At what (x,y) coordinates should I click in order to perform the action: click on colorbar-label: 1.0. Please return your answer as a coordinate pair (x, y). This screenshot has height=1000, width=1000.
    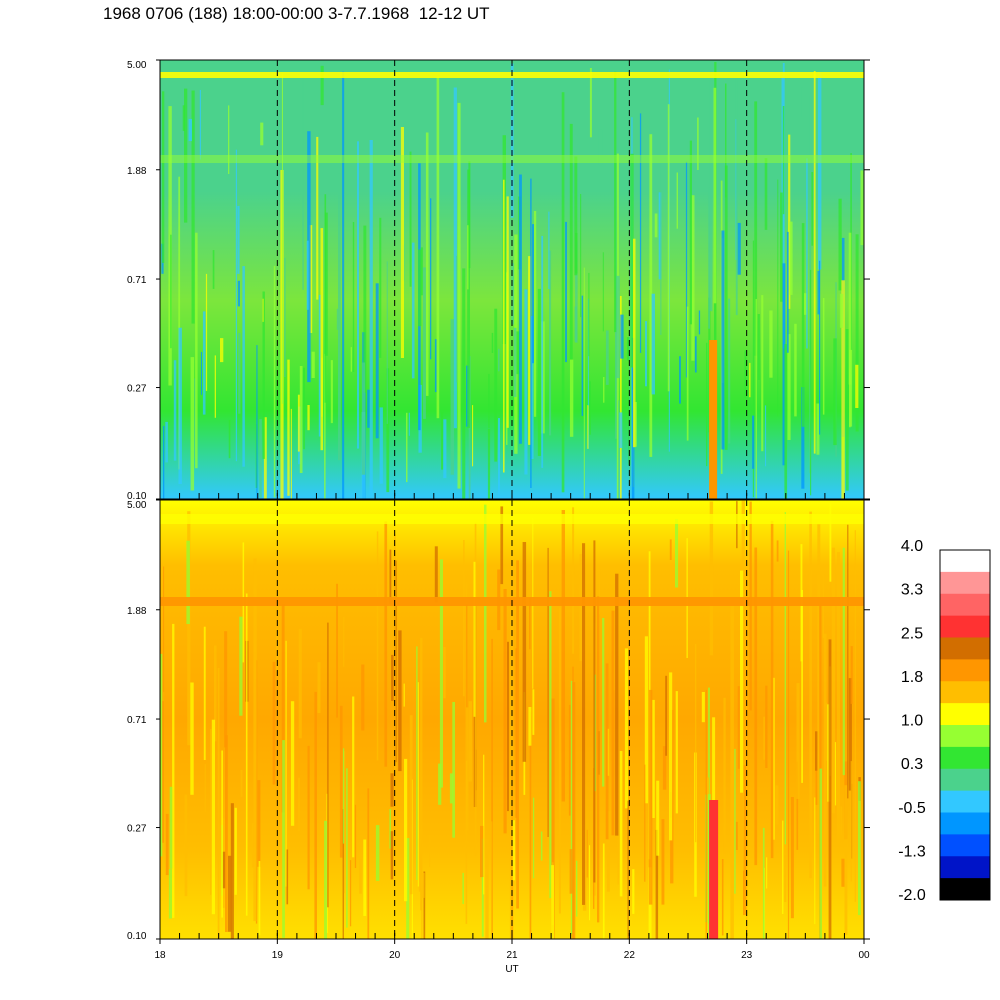
    Looking at the image, I should click on (912, 721).